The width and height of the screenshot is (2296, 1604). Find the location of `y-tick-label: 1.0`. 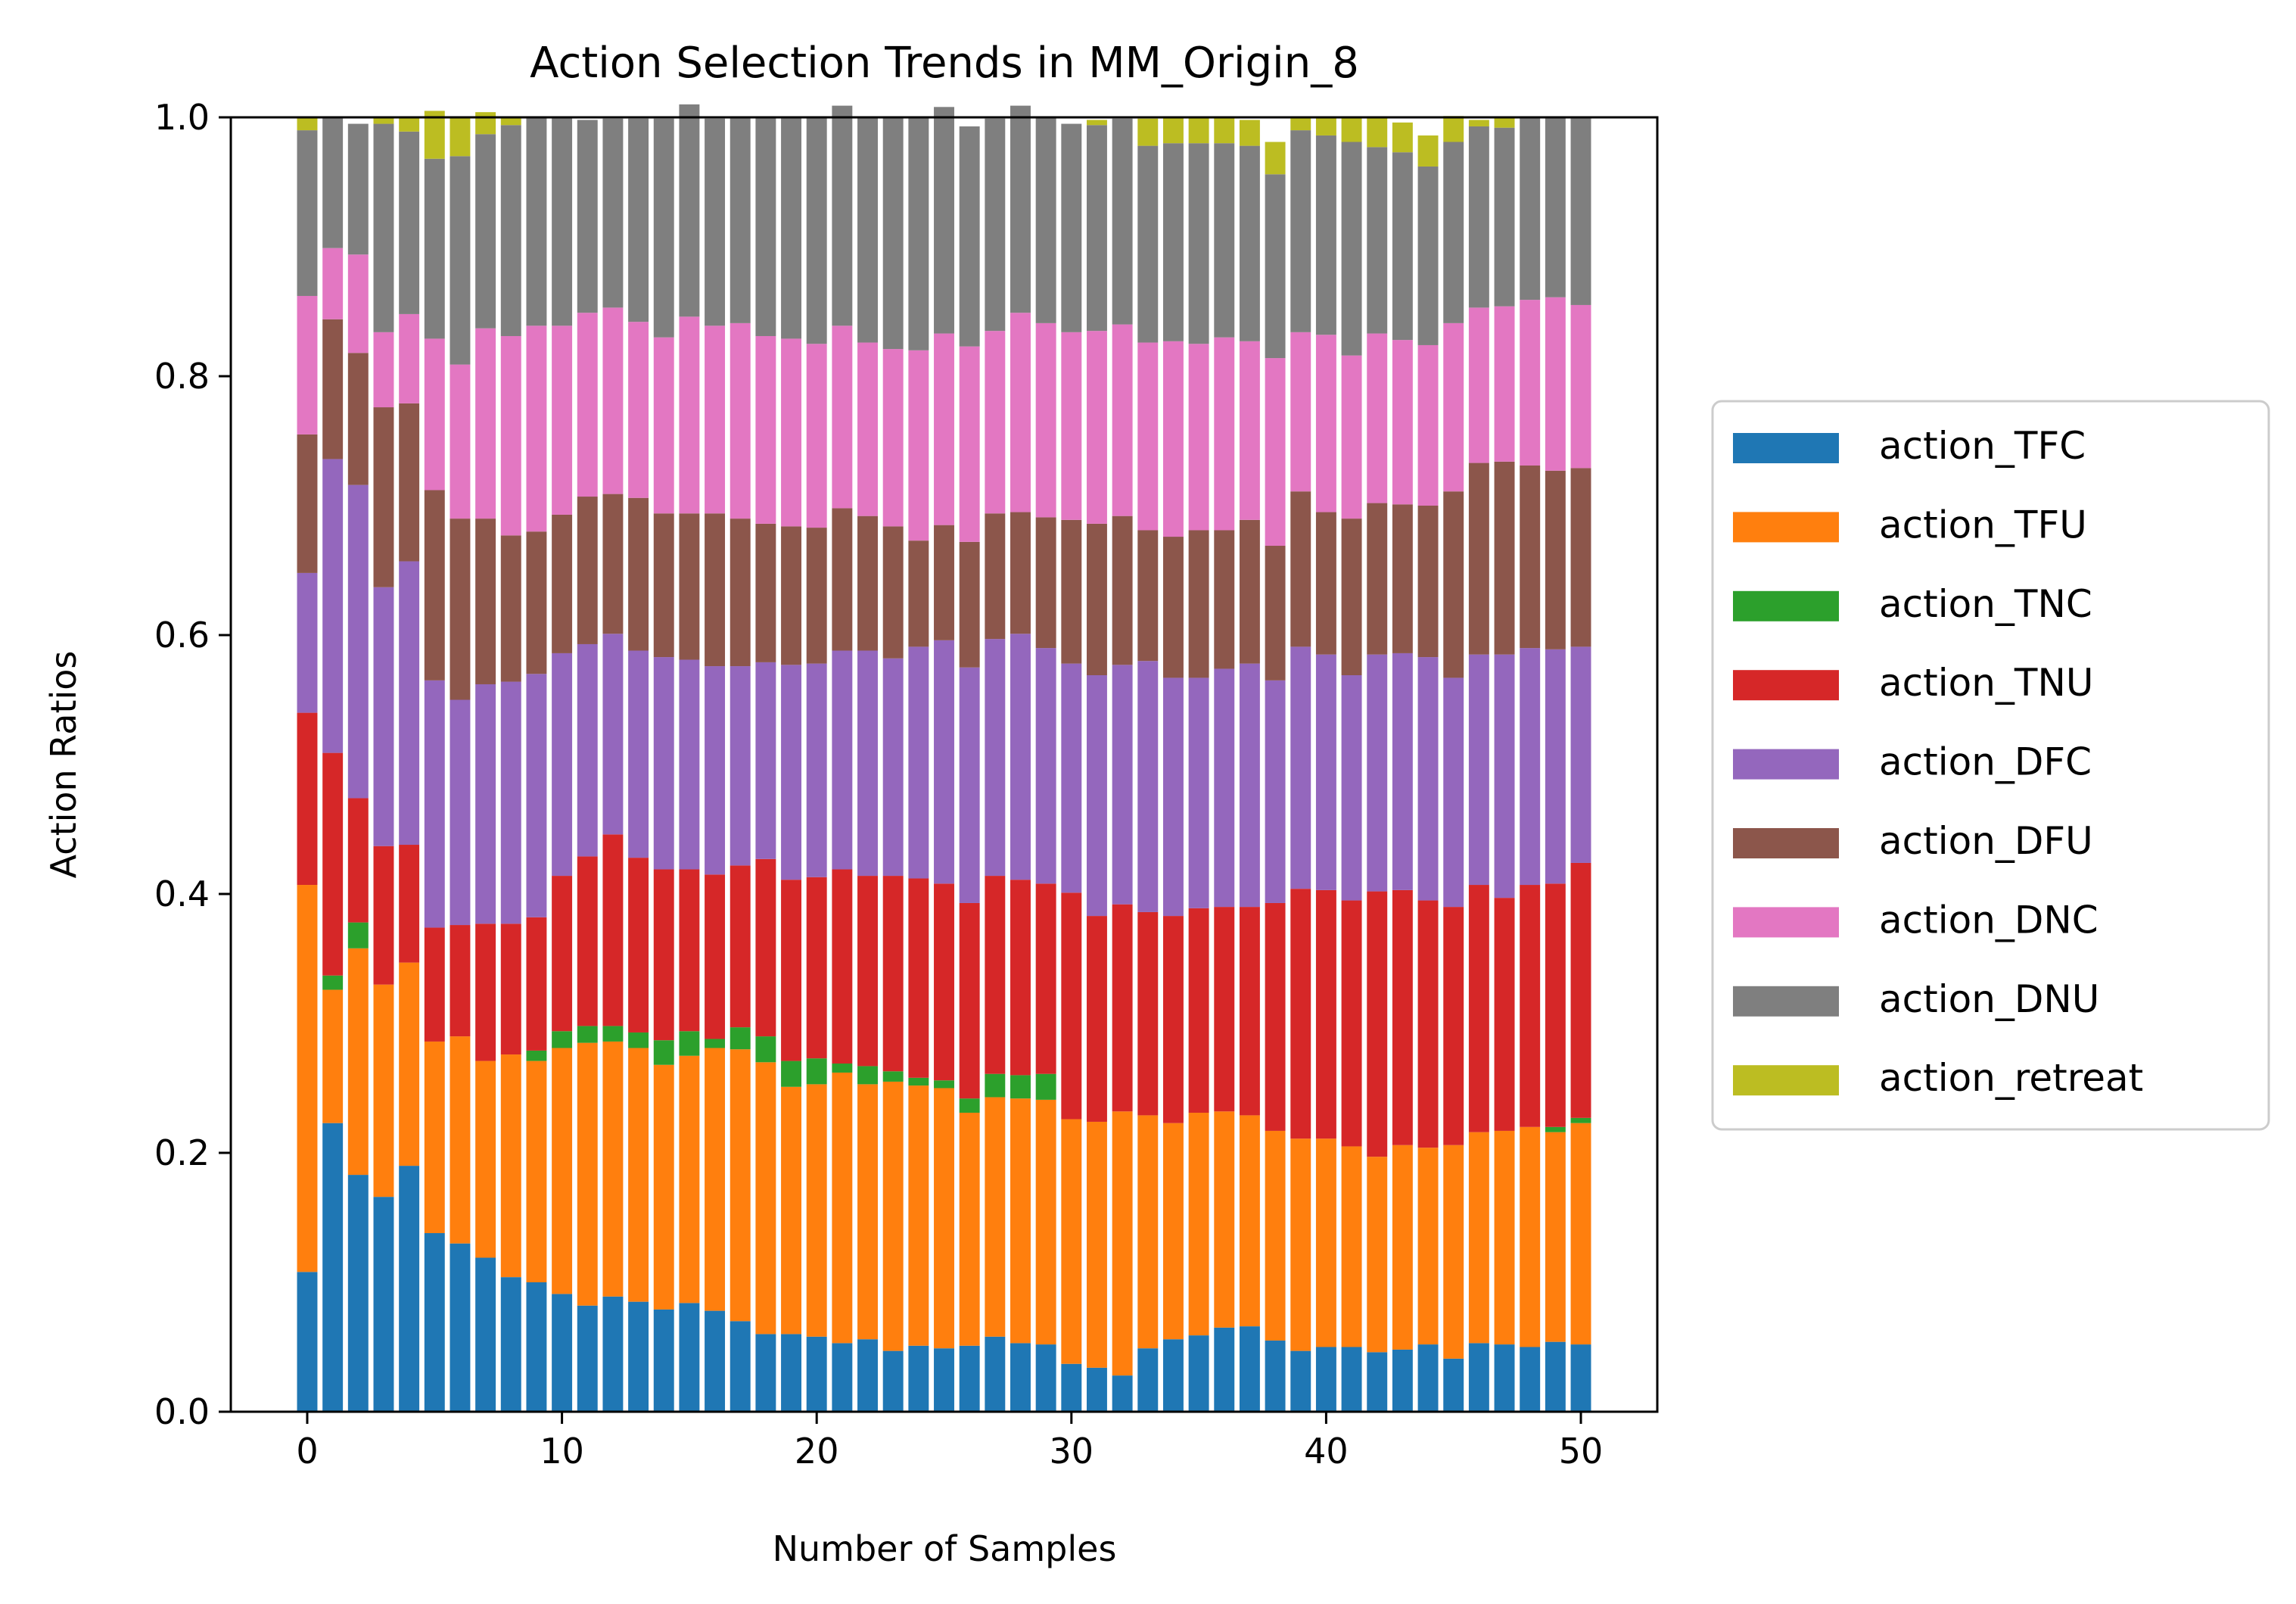

y-tick-label: 1.0 is located at coordinates (182, 117).